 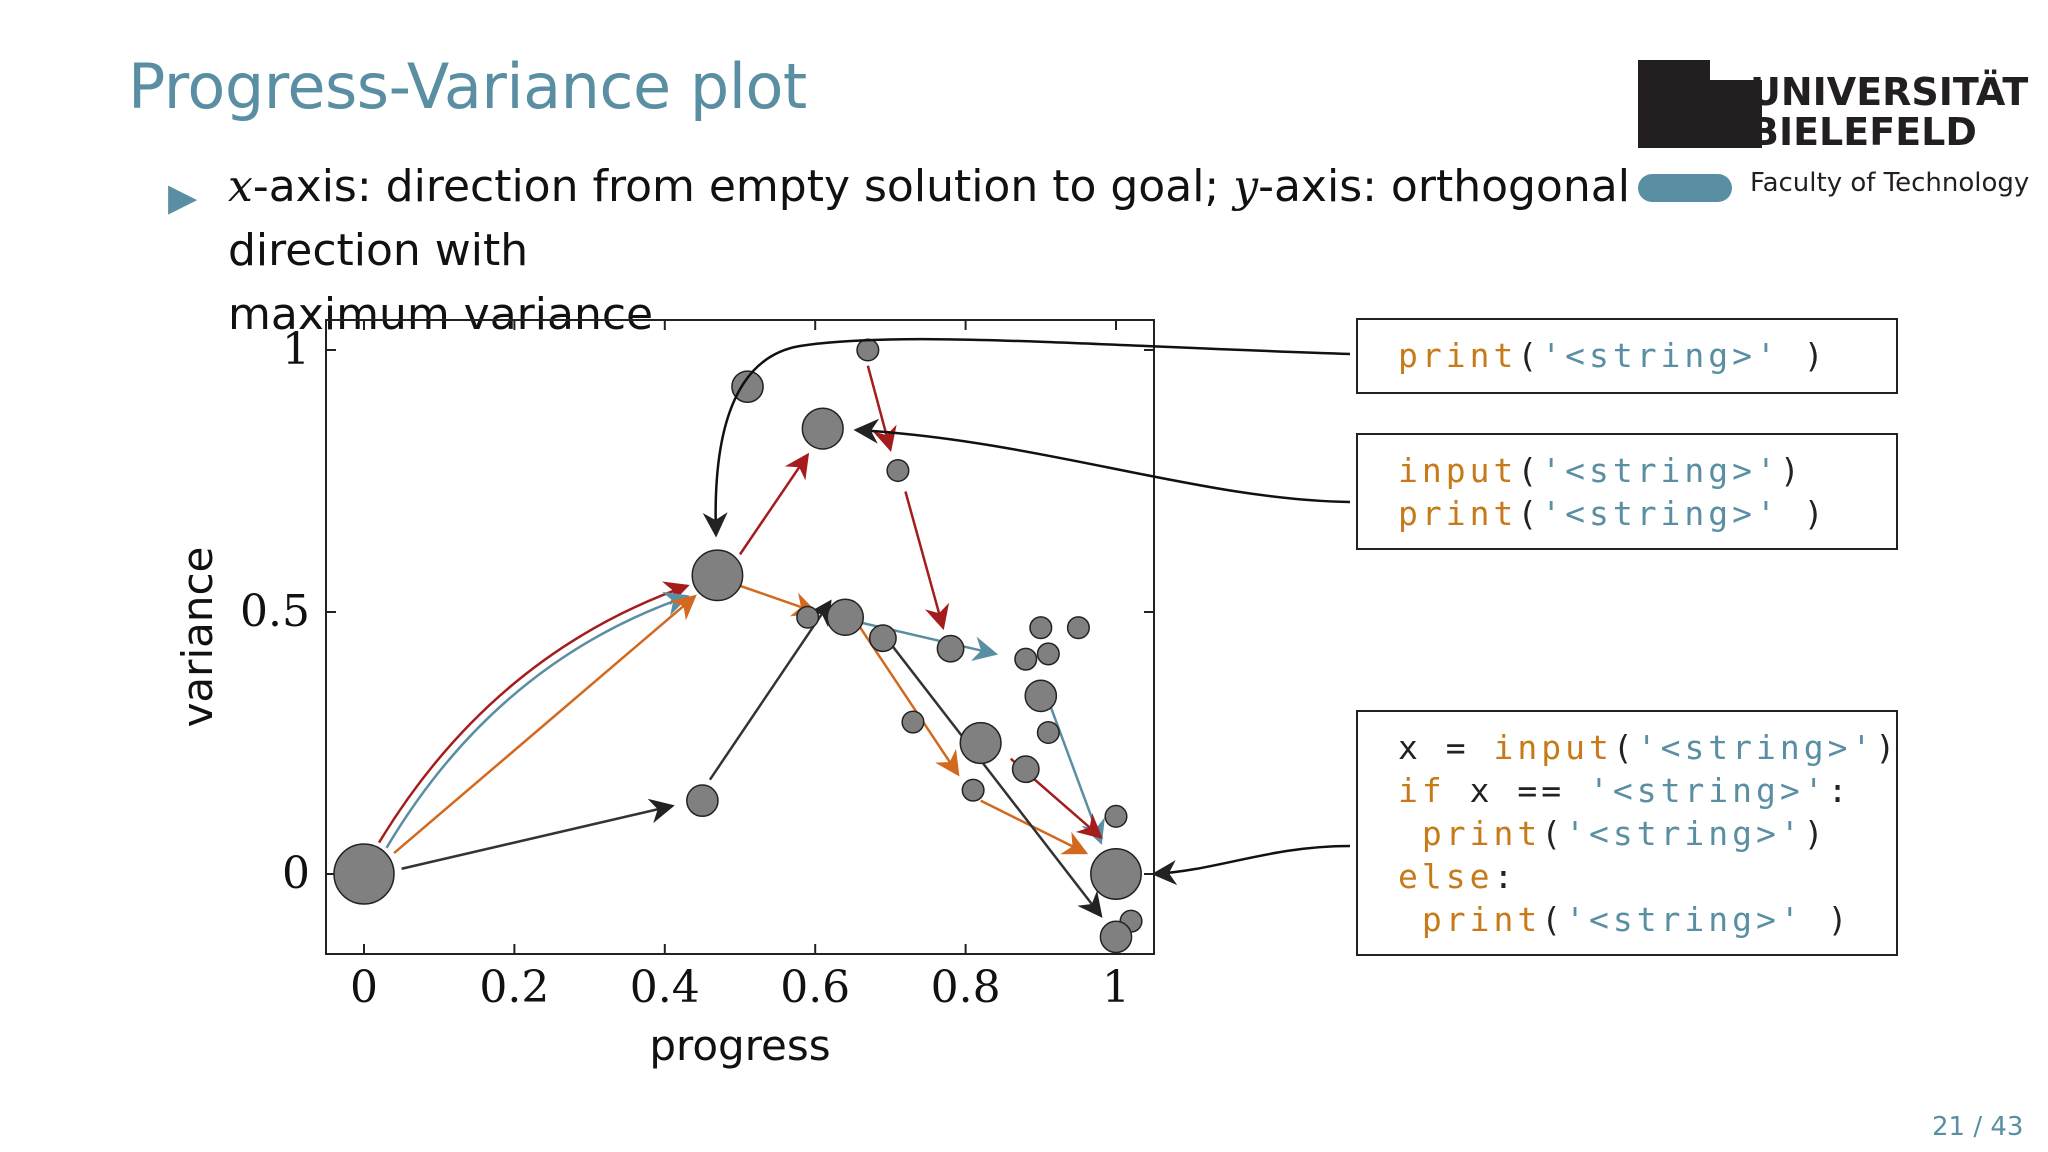 I want to click on x-tick-label: 1, so click(x=1116, y=987).